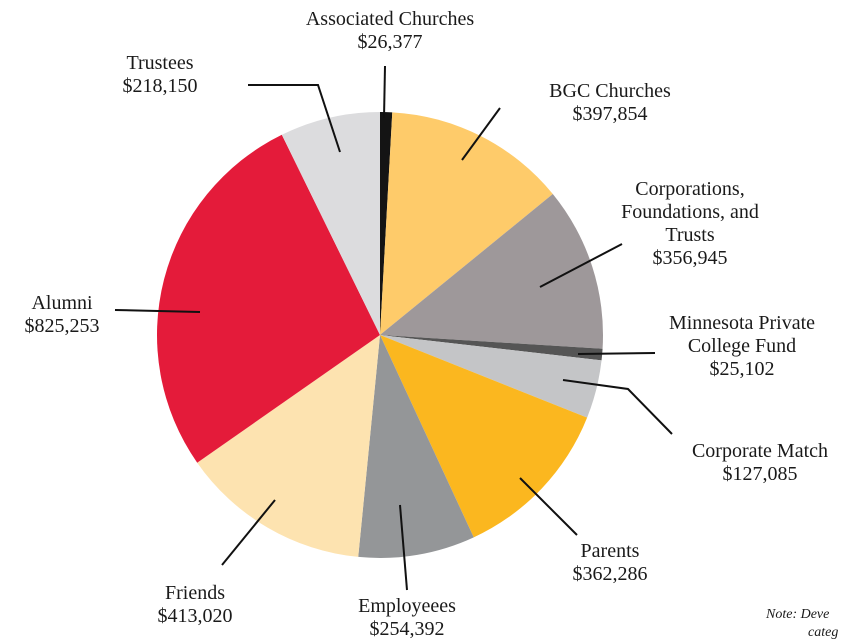 The height and width of the screenshot is (643, 856). I want to click on category-label: Trustees, so click(160, 63).